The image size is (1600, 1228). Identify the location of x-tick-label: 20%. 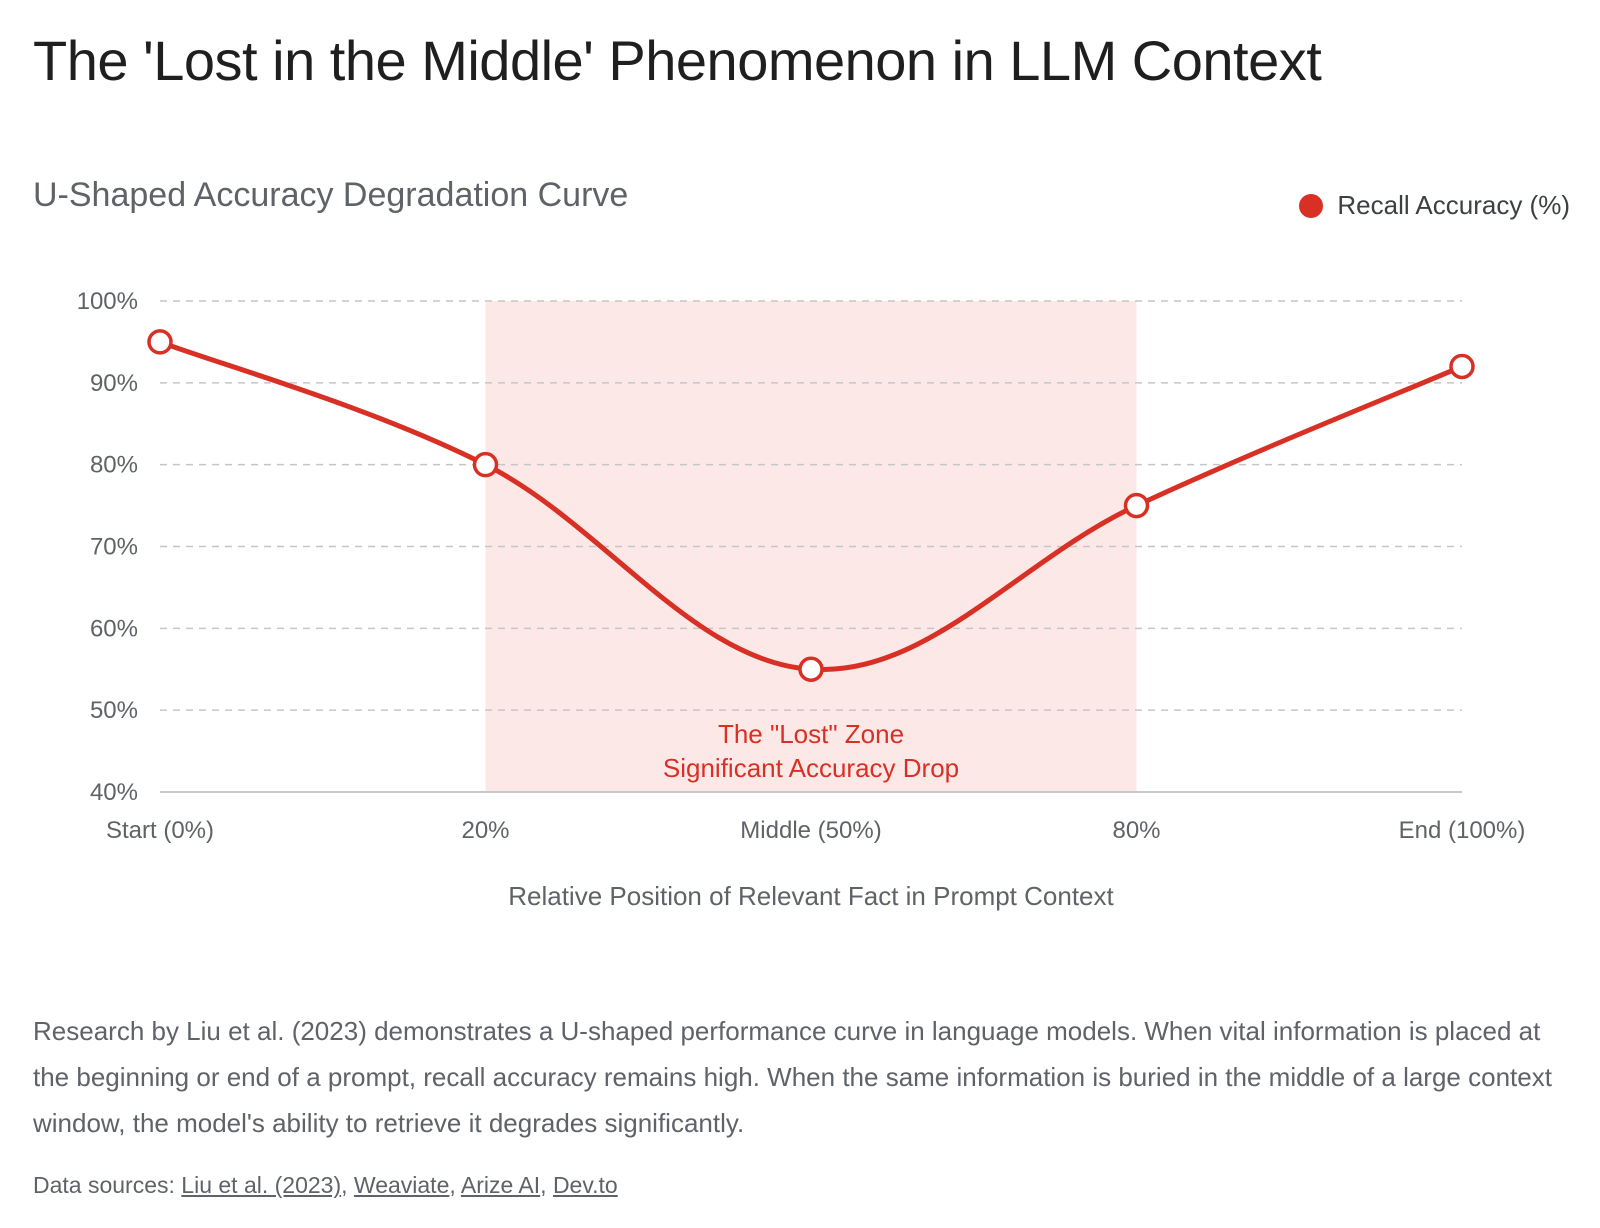
(485, 830).